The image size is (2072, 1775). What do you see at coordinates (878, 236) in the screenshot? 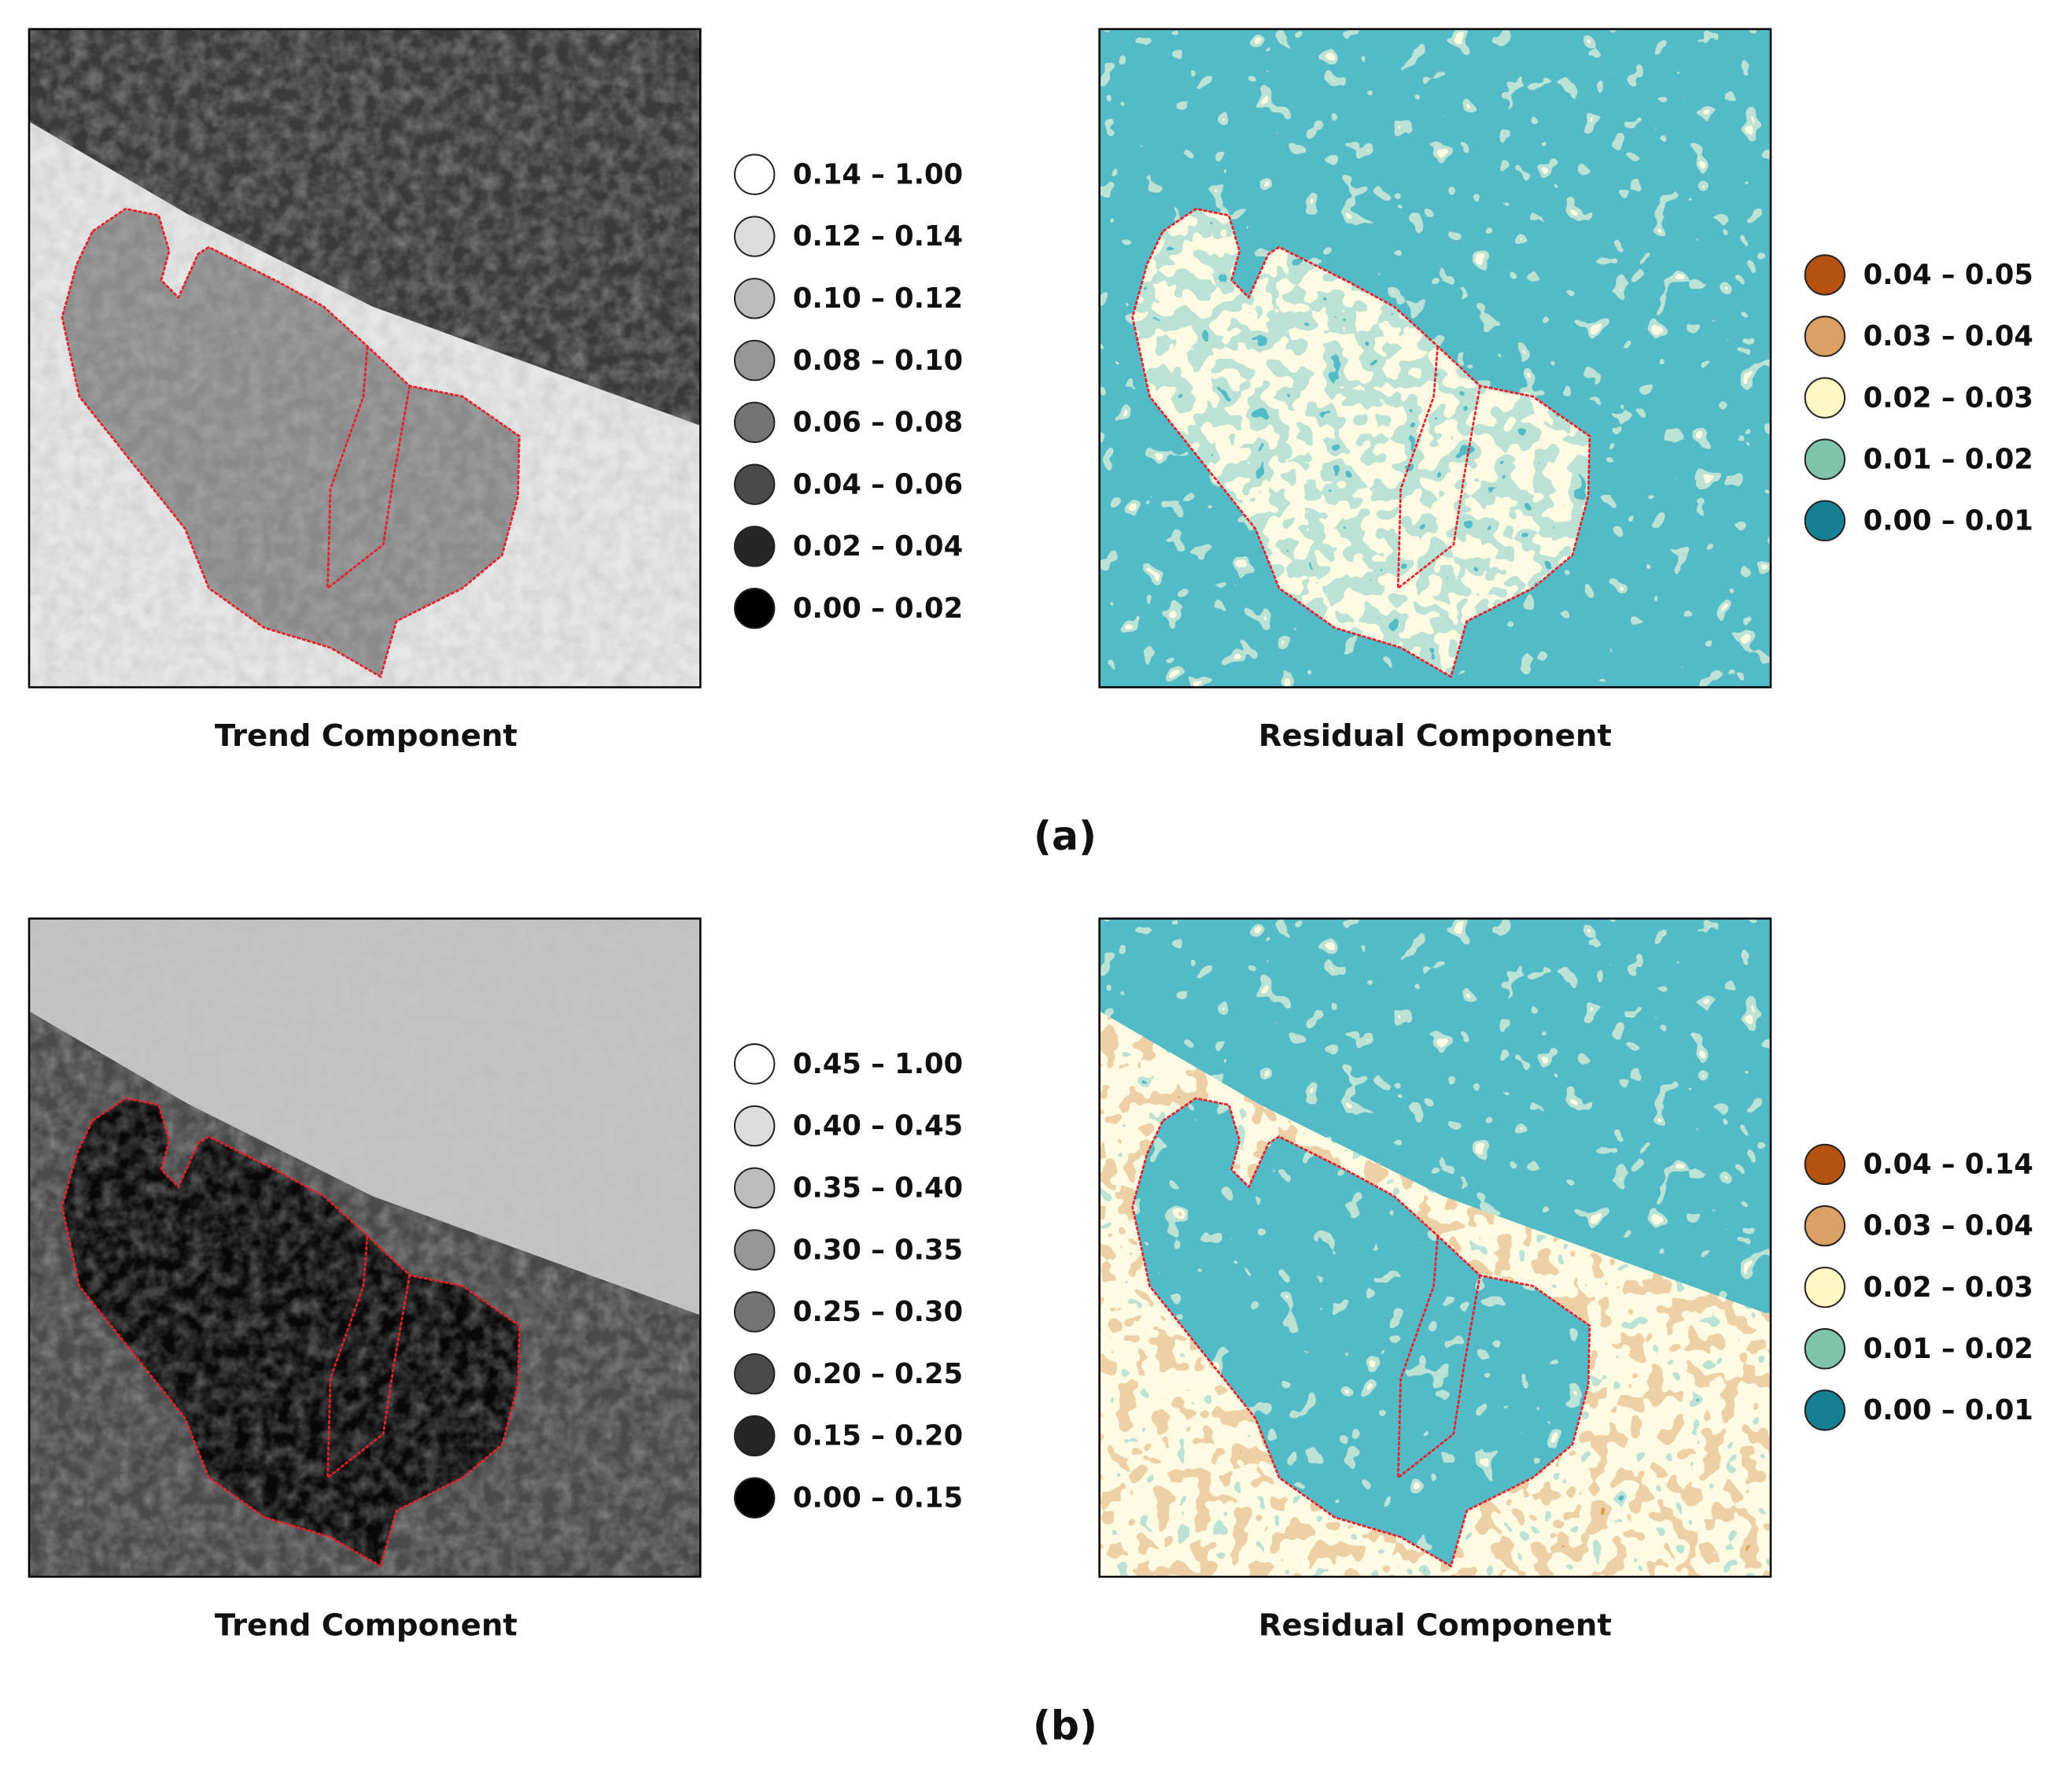
I see `legend-label: 0.12 – 0.14` at bounding box center [878, 236].